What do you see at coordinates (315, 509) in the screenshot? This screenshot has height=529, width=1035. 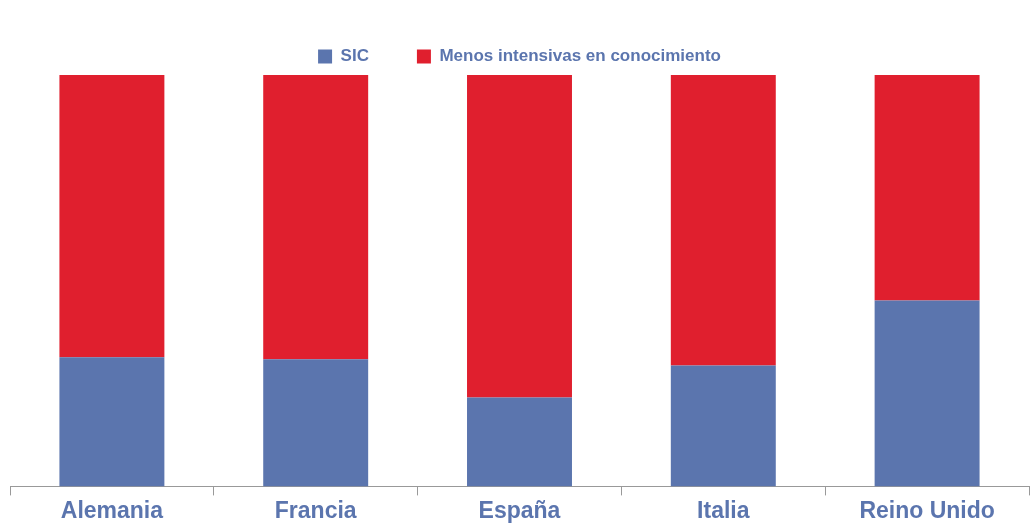 I see `x-tick-label: Francia` at bounding box center [315, 509].